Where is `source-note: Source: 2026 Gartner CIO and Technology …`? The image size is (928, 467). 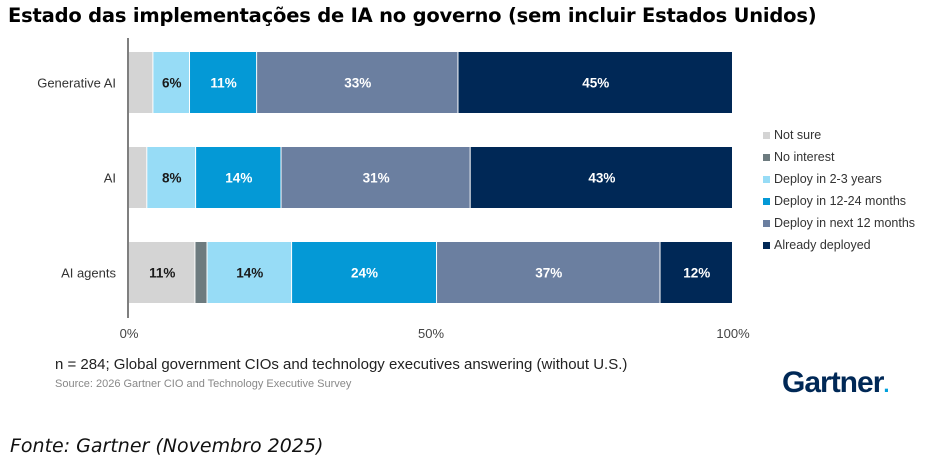 source-note: Source: 2026 Gartner CIO and Technology … is located at coordinates (203, 384).